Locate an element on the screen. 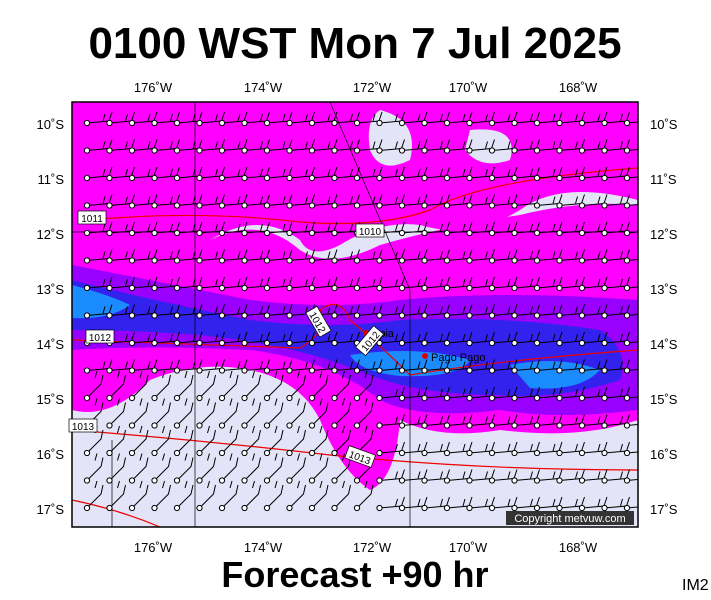 The image size is (711, 600). isobar-label-group: 1010 is located at coordinates (370, 230).